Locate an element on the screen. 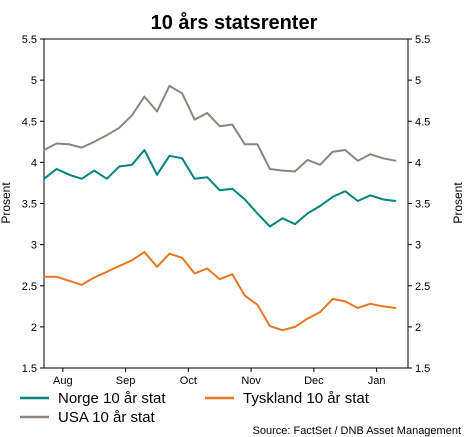 This screenshot has height=437, width=469. series-line-tyskland is located at coordinates (220, 291).